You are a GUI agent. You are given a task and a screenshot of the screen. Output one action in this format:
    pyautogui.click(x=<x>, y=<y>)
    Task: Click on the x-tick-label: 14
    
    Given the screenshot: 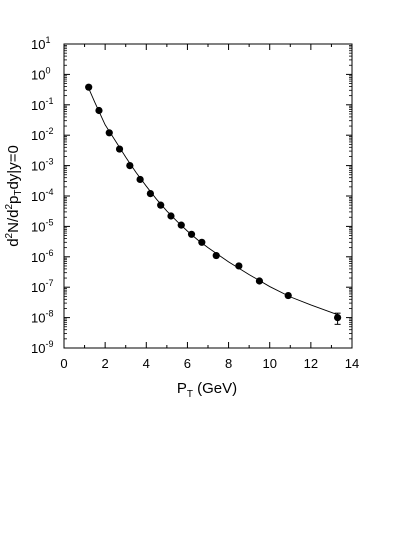 What is the action you would take?
    pyautogui.click(x=352, y=363)
    